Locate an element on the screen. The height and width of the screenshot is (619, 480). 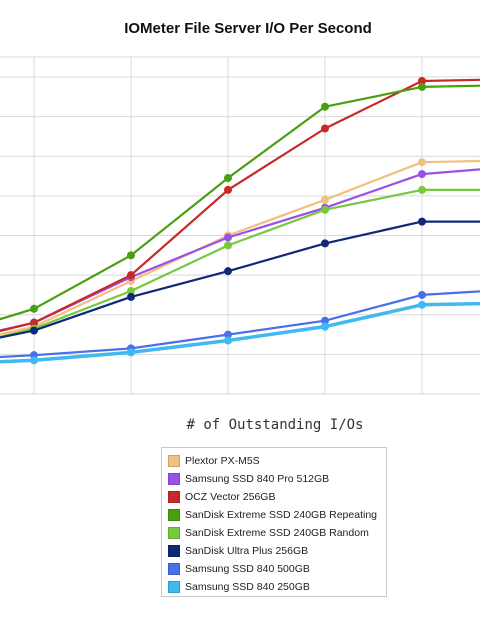
legend-item: SanDisk Extreme SSD 240GB Random is located at coordinates (277, 533).